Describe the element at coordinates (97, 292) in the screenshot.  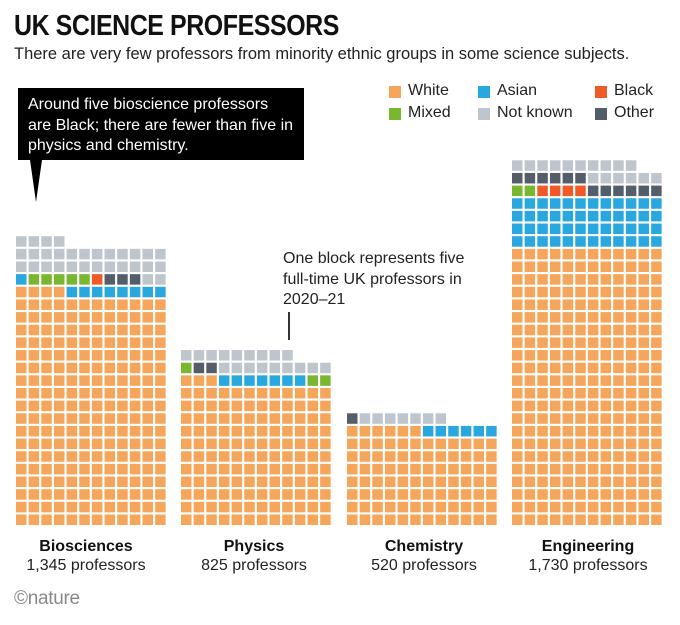
I see `block-biosciences-asian` at that location.